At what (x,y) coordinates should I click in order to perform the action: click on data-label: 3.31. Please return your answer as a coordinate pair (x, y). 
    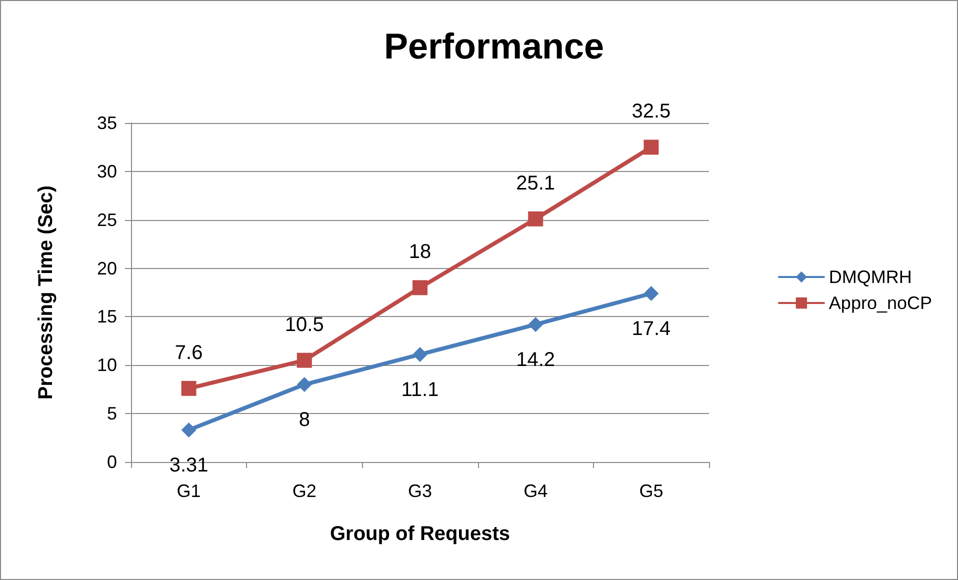
    Looking at the image, I should click on (188, 465).